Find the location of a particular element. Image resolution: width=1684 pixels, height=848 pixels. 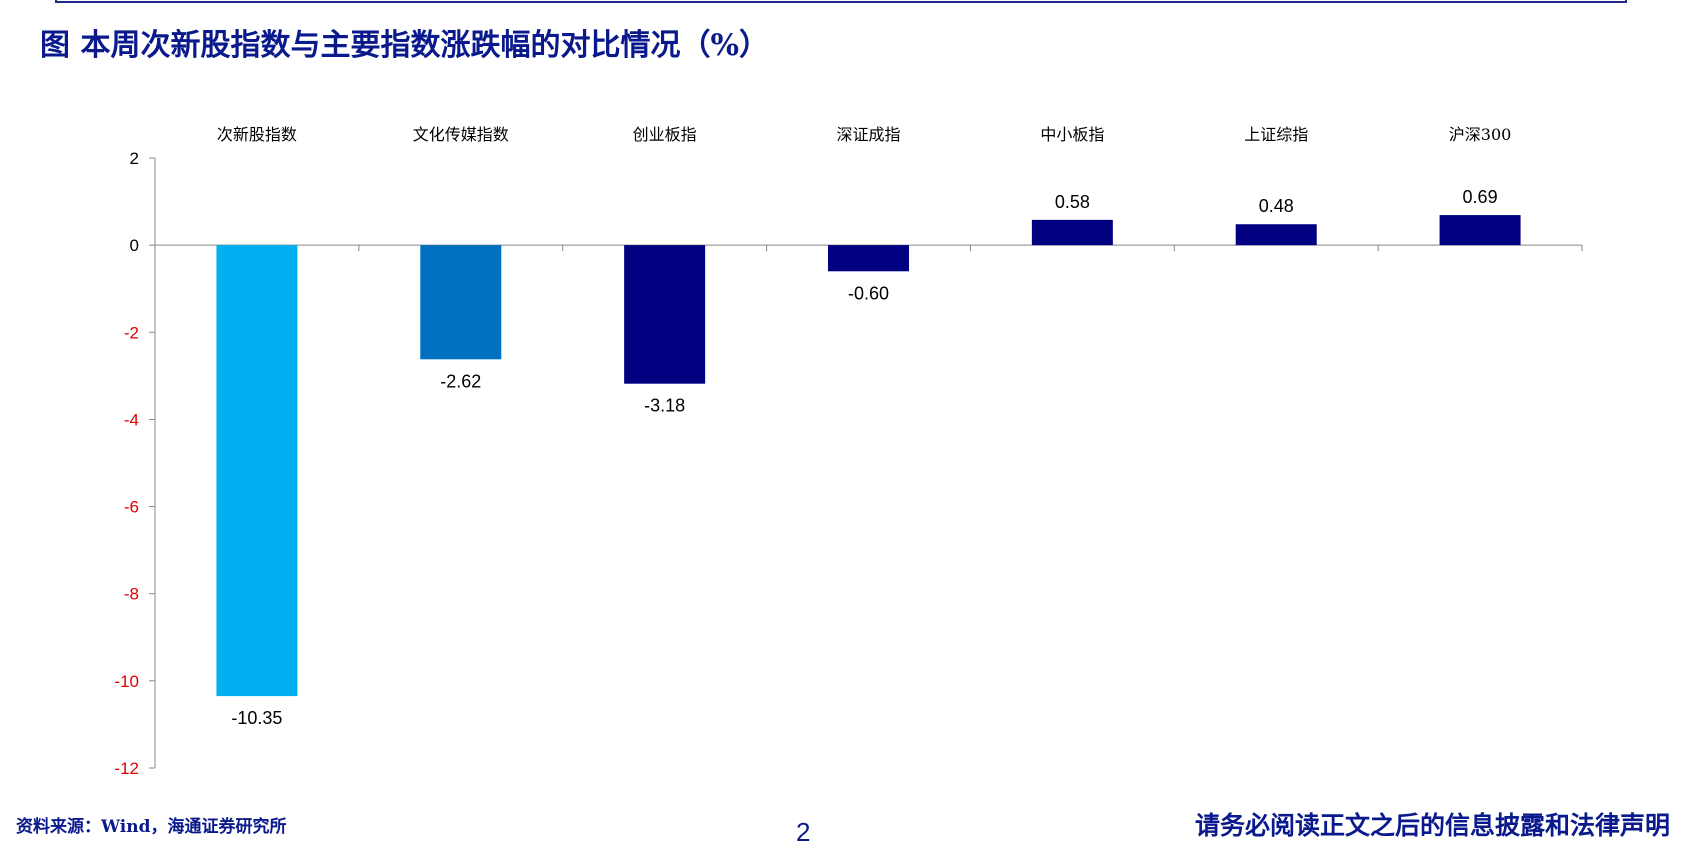

y-tick-label: -12 is located at coordinates (126, 768).